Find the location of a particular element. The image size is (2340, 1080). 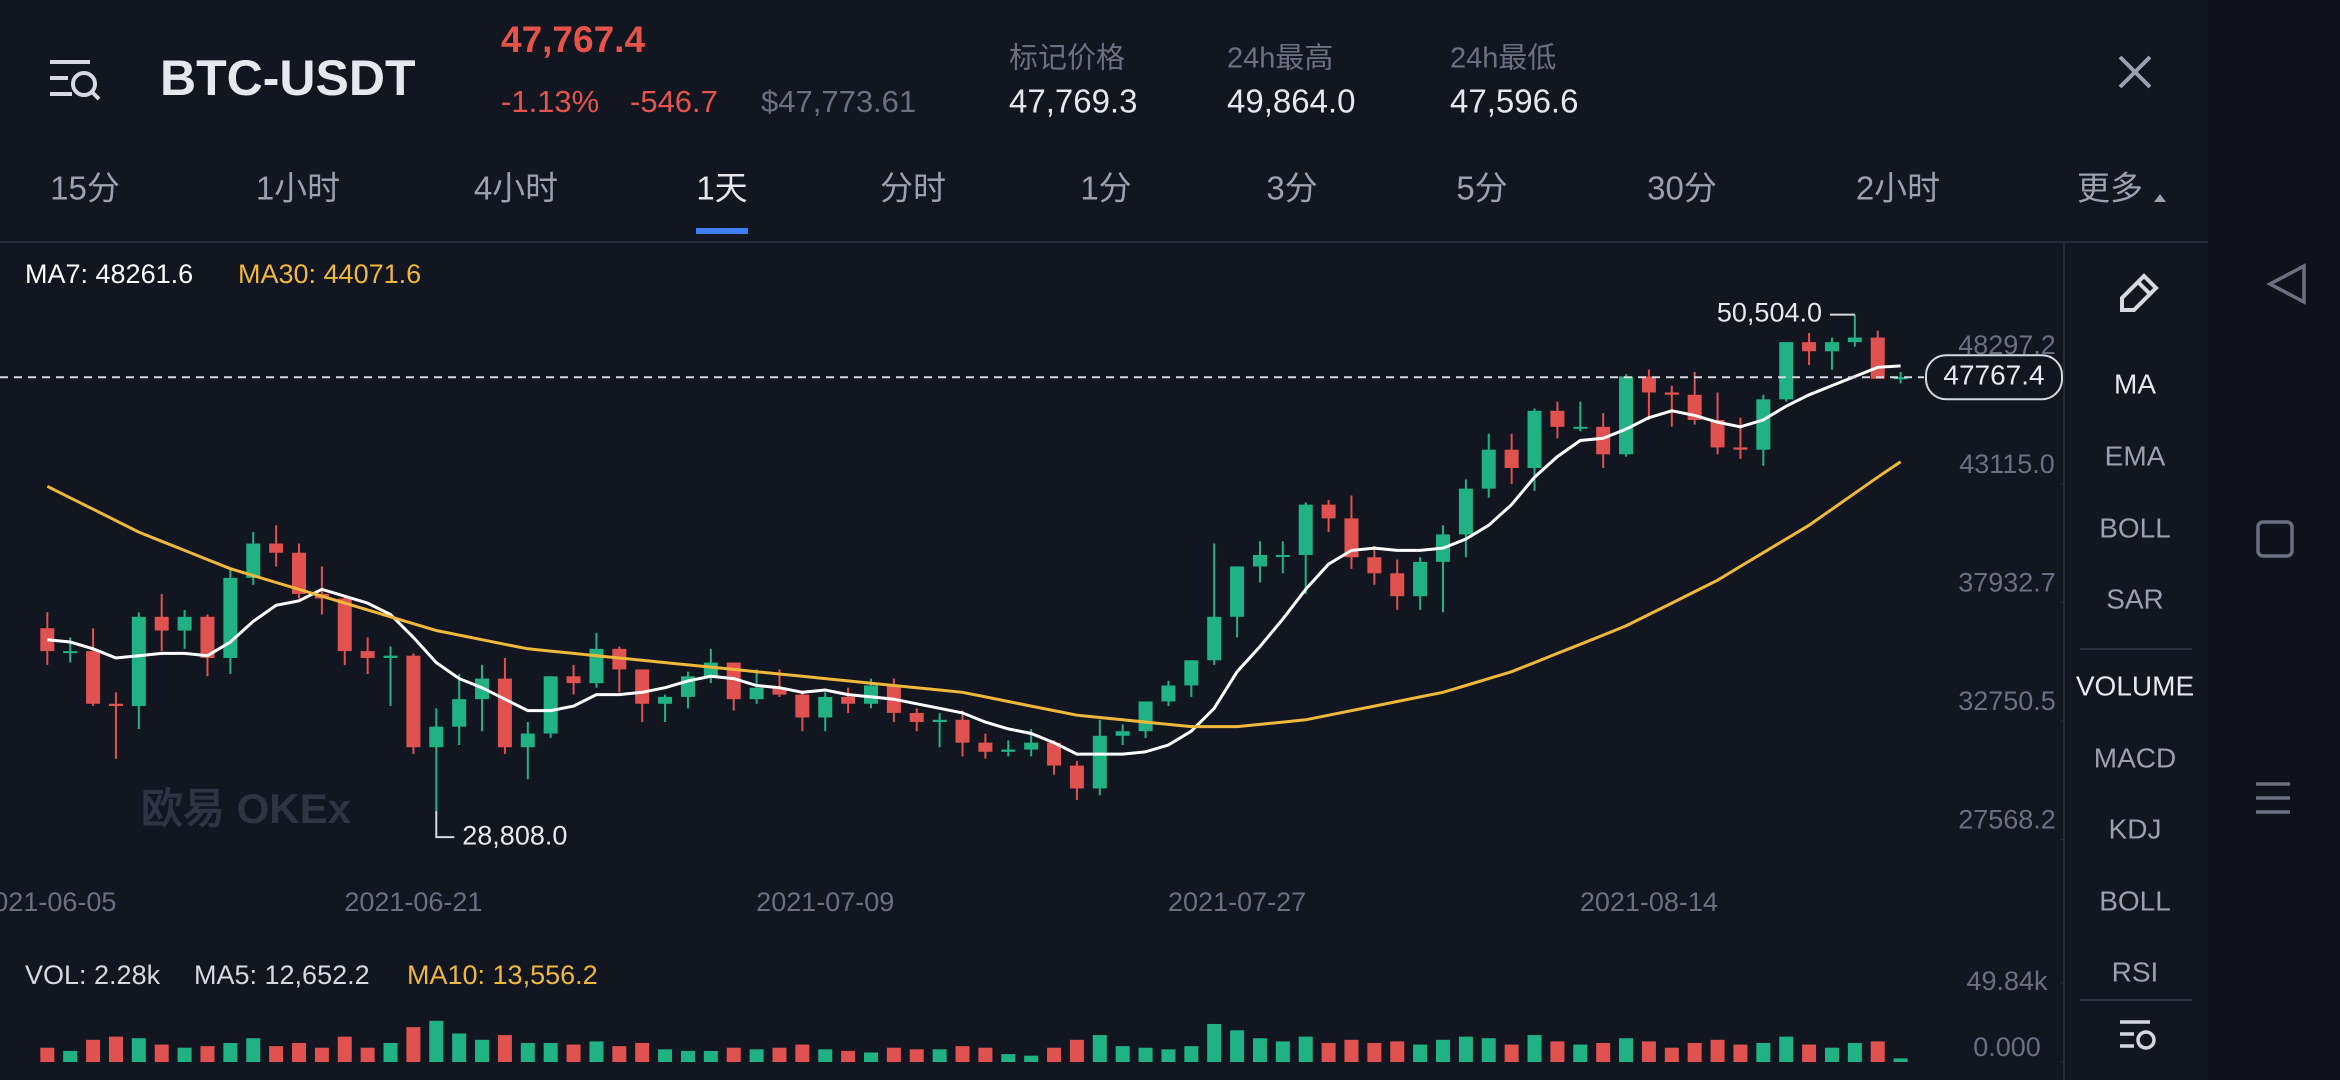

close-icon is located at coordinates (2135, 72).